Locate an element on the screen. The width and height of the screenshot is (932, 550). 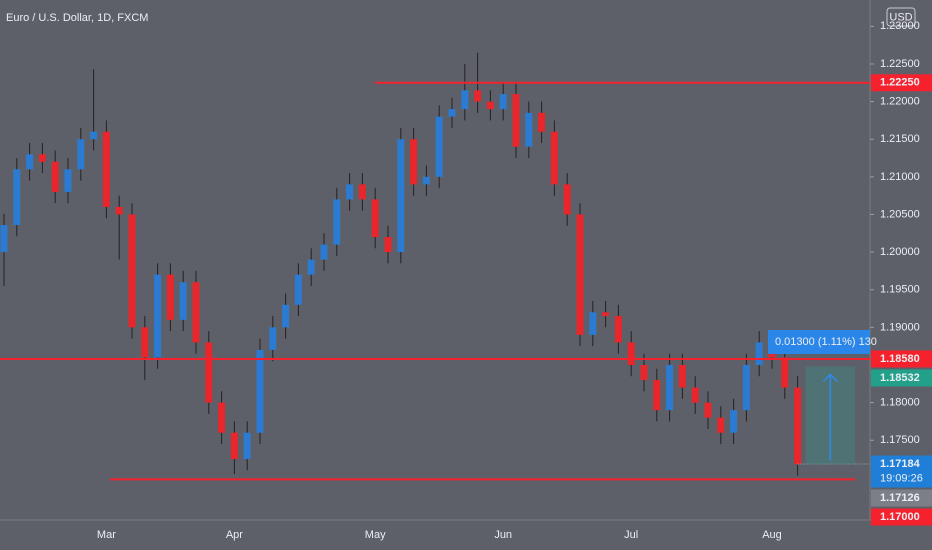
x-tick-label: Aug is located at coordinates (772, 535).